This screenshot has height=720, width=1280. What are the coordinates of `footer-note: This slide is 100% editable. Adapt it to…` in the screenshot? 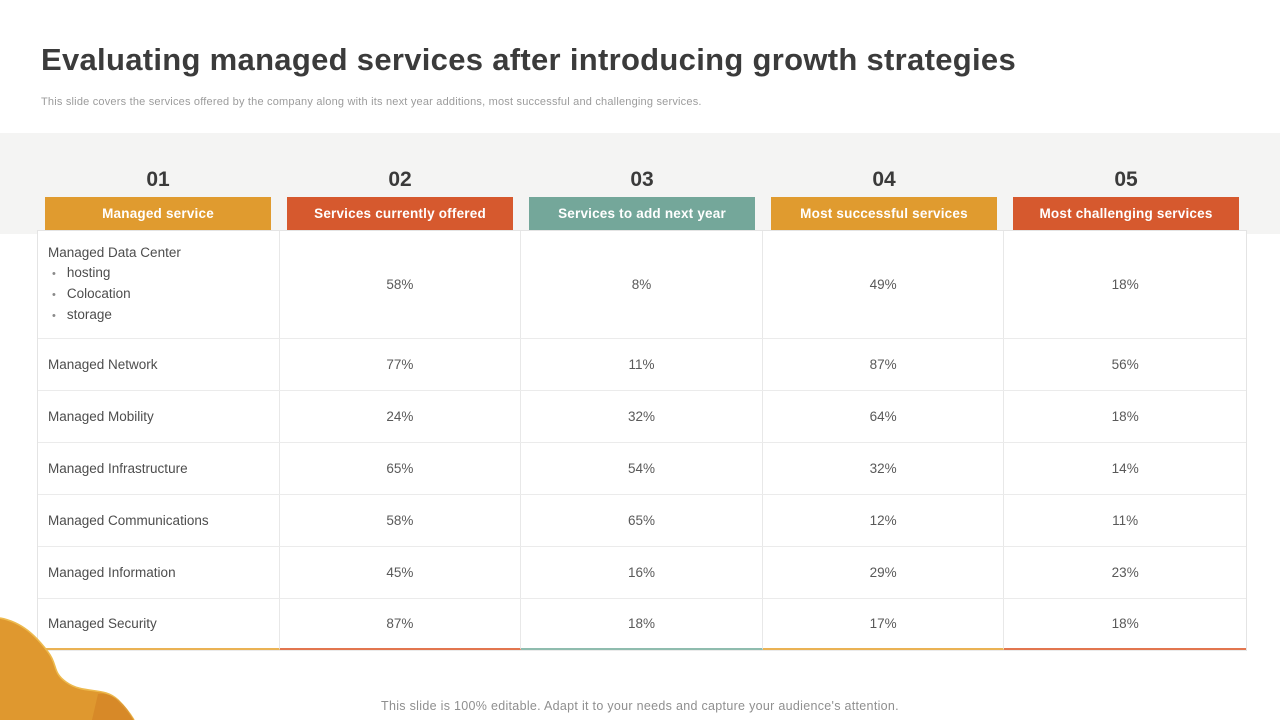 It's located at (640, 706).